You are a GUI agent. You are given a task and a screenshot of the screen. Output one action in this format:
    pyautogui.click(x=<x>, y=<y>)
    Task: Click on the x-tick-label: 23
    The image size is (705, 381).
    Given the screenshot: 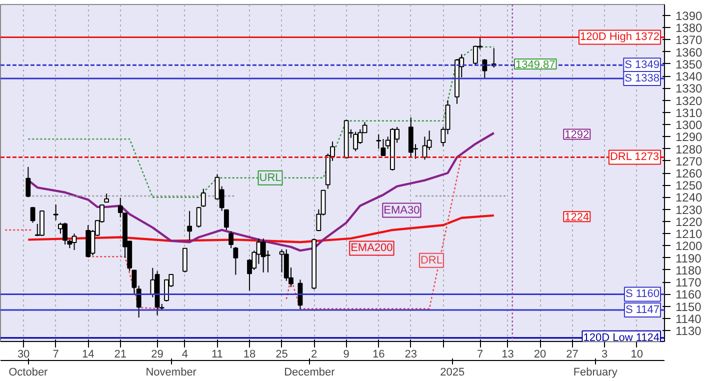 What is the action you would take?
    pyautogui.click(x=411, y=354)
    